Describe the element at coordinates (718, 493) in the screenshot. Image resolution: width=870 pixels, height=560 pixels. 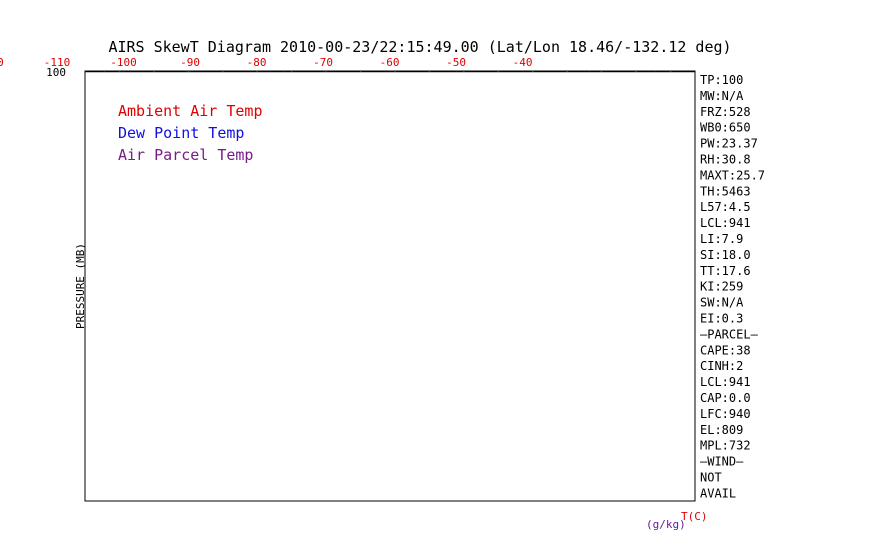
I see `index-entry: AVAIL` at that location.